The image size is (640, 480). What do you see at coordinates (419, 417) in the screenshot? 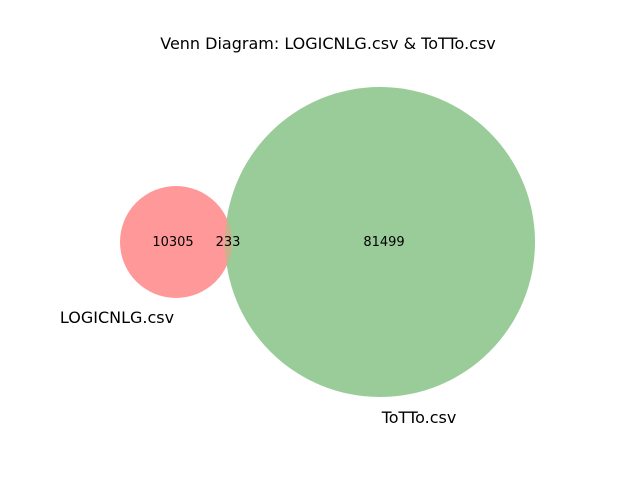
I see `set-label-totto: ToTTo.csv` at bounding box center [419, 417].